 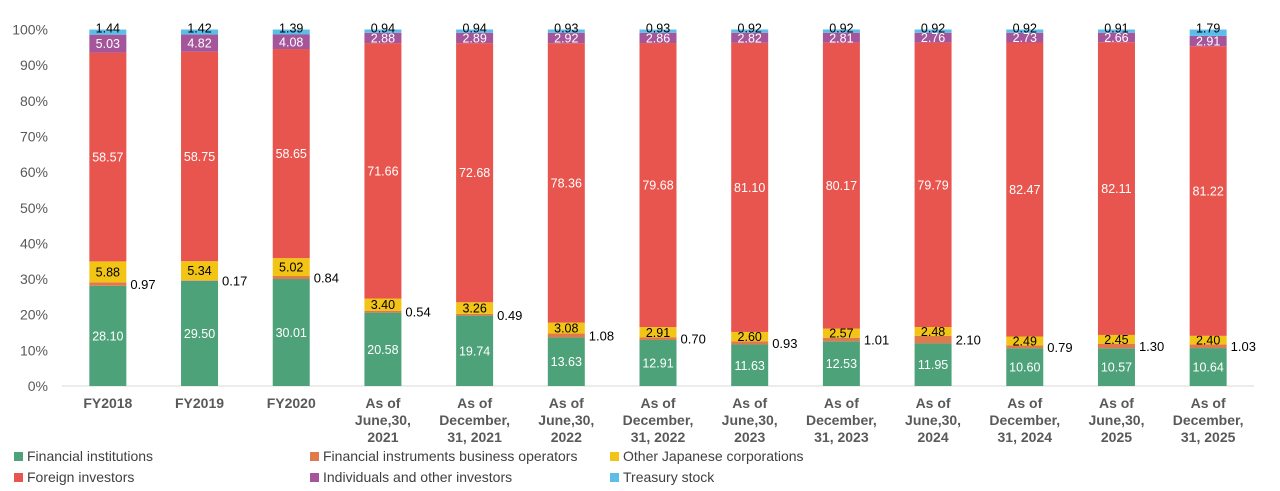 I want to click on data-label: 2.45, so click(x=1116, y=340).